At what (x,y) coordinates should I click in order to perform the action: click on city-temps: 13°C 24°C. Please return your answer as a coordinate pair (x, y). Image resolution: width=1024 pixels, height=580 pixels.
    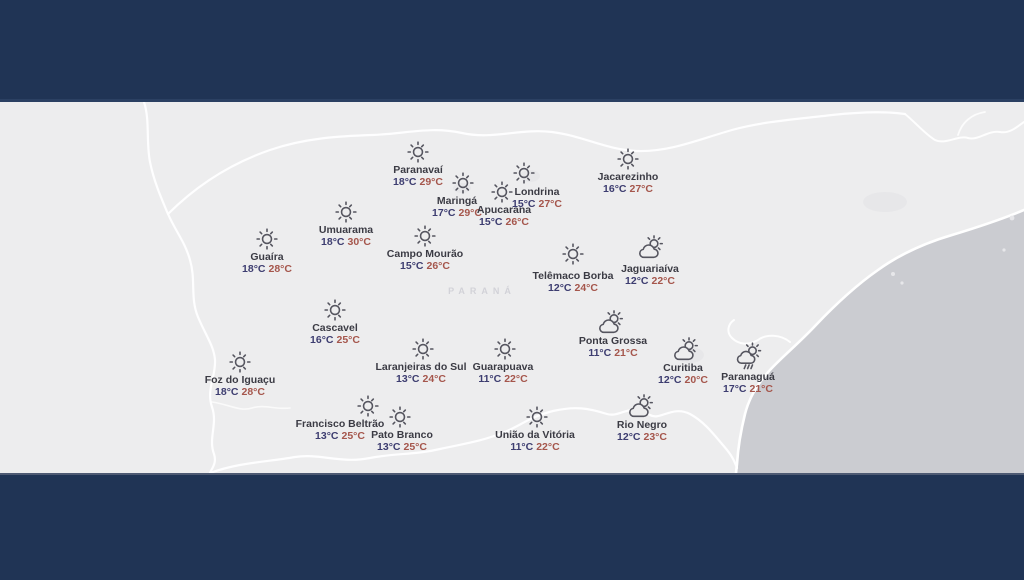
    Looking at the image, I should click on (420, 379).